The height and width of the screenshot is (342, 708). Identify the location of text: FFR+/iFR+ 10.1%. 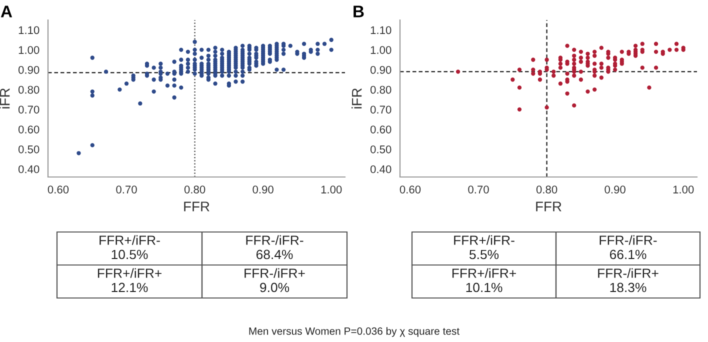
(484, 280).